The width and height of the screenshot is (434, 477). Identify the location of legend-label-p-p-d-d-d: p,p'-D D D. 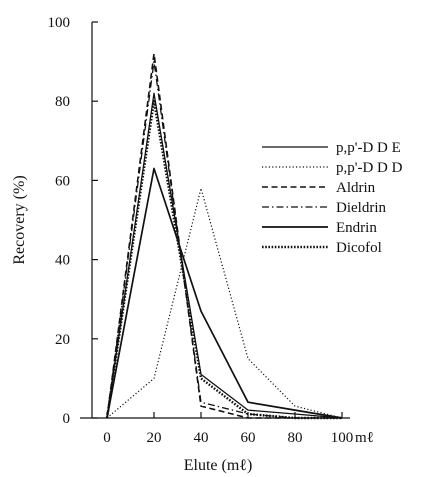
(369, 168).